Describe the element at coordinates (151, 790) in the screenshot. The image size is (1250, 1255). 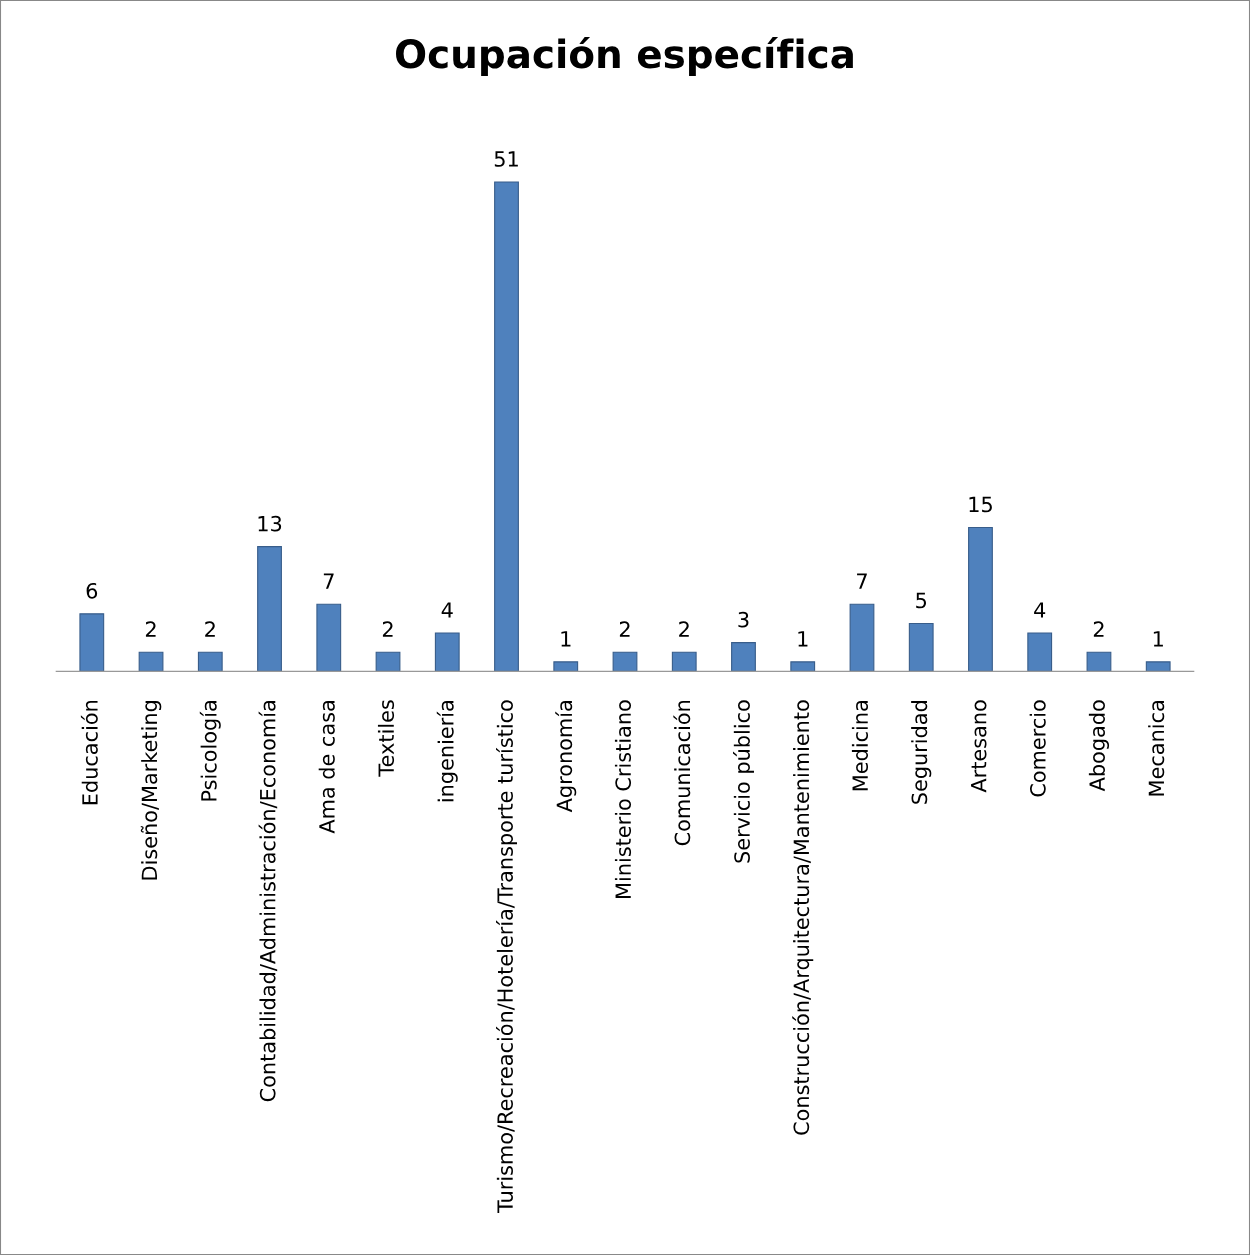
I see `x-tick-label: Diseño/Marketing` at that location.